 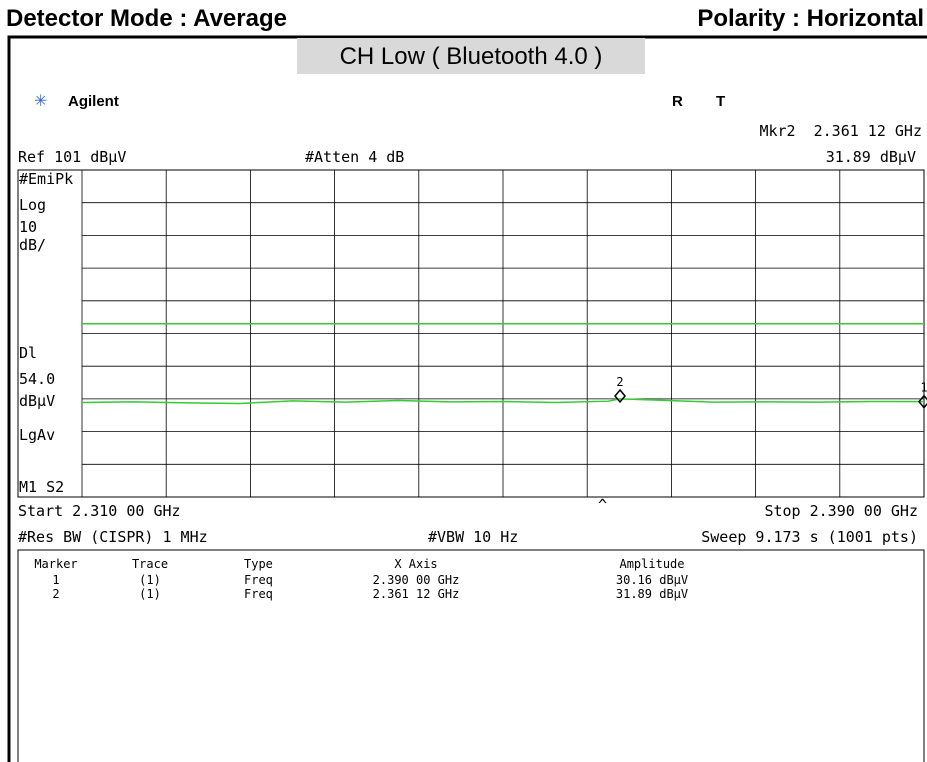 What do you see at coordinates (55, 564) in the screenshot?
I see `table-header: Marker` at bounding box center [55, 564].